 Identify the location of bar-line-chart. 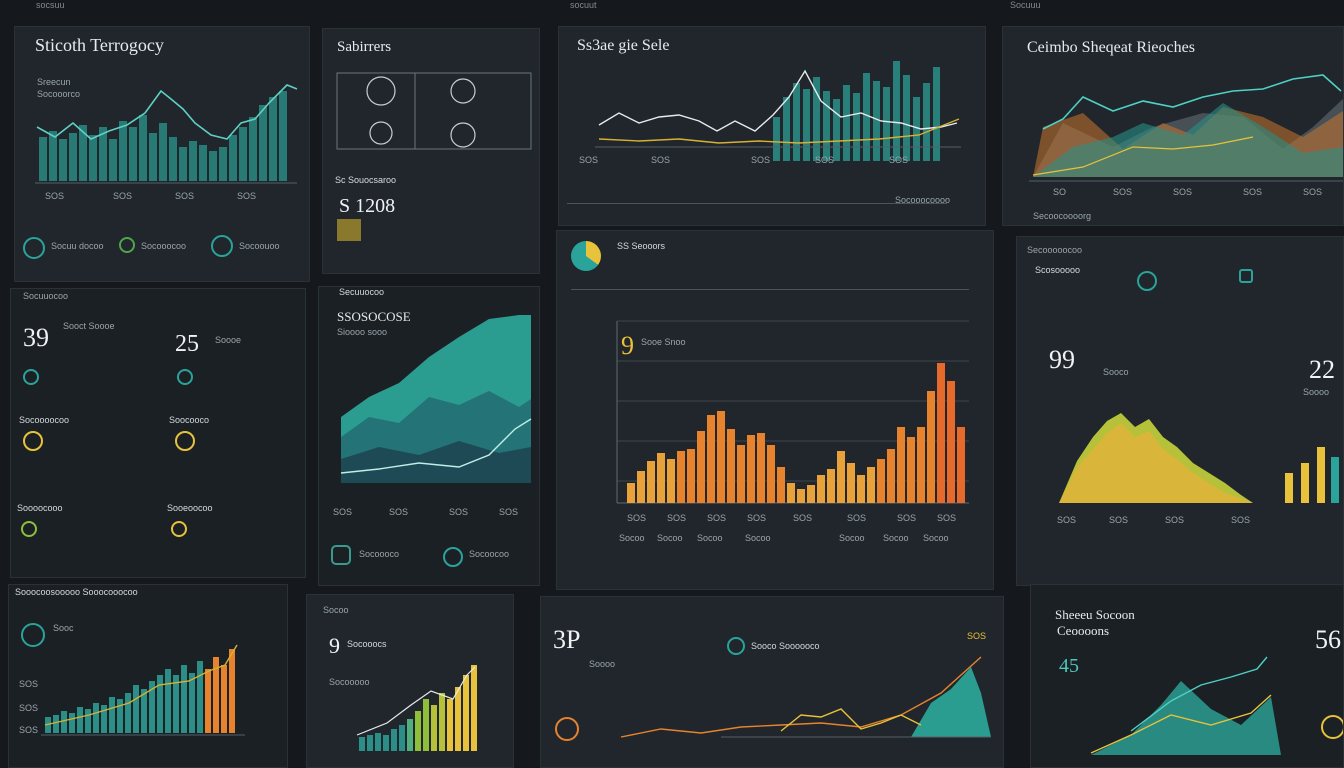
(778, 111).